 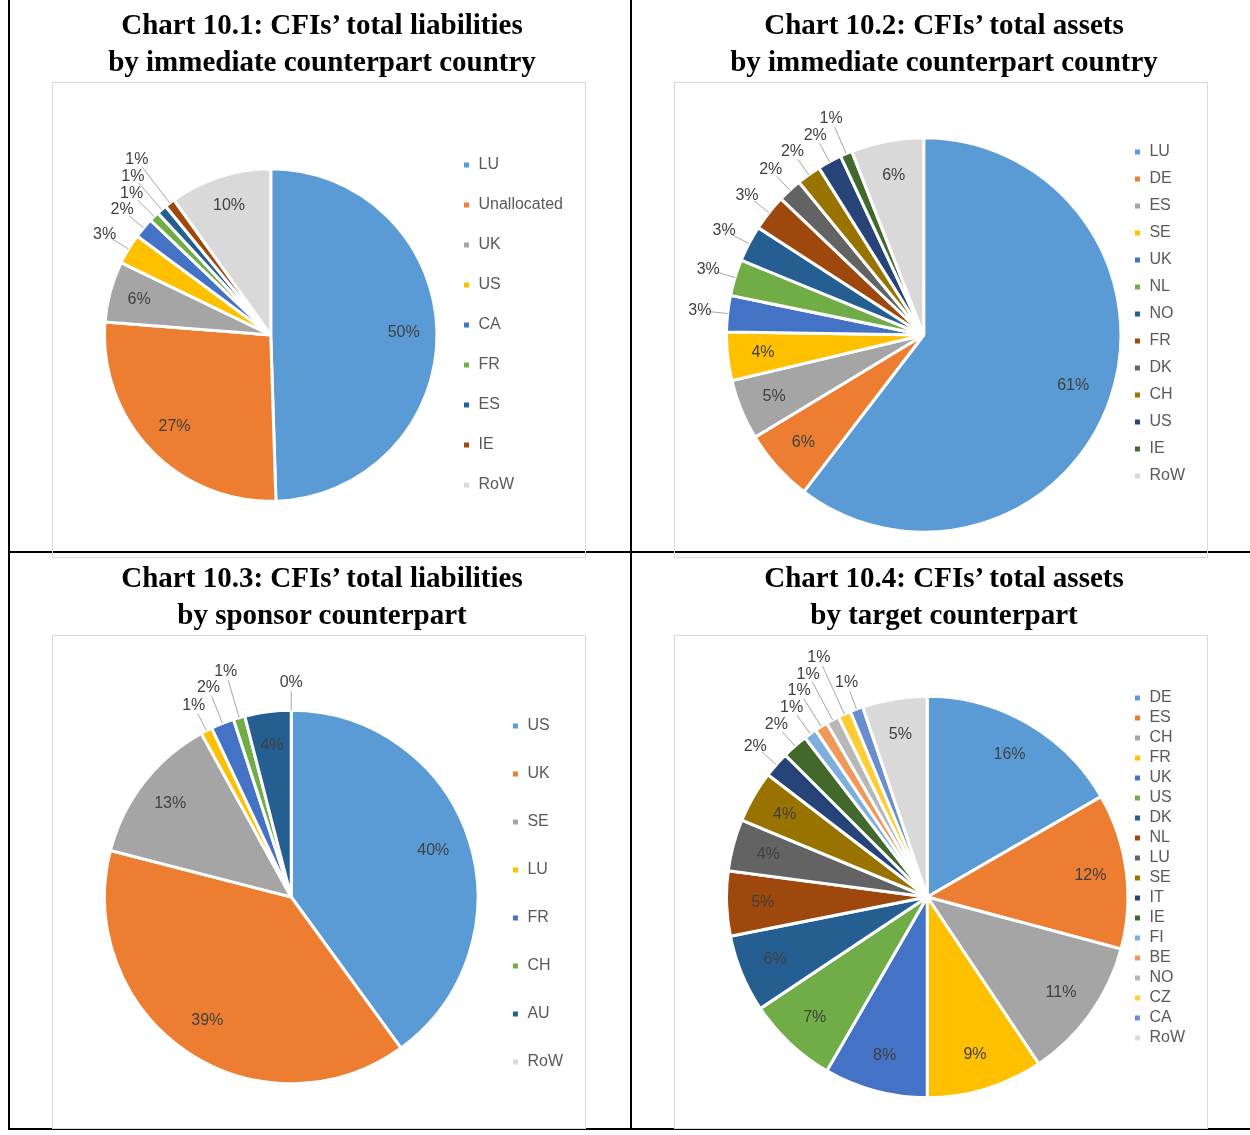 What do you see at coordinates (944, 43) in the screenshot?
I see `chart-title: Chart 10.2: CFIs’ total assets by immediate counterpart country` at bounding box center [944, 43].